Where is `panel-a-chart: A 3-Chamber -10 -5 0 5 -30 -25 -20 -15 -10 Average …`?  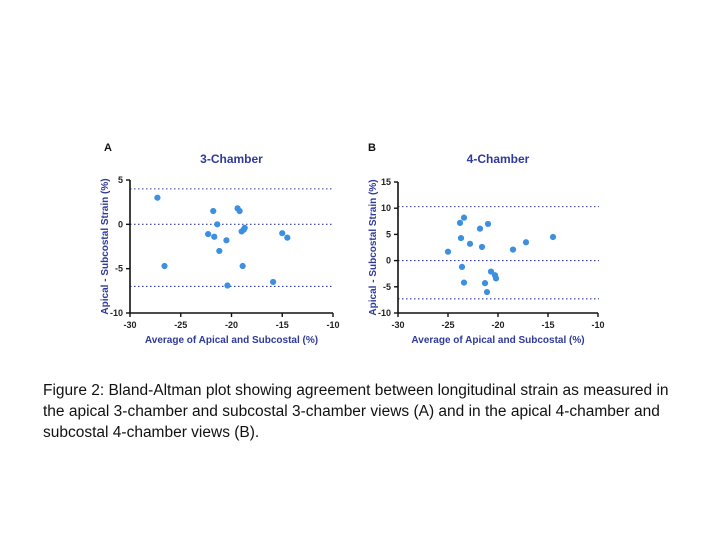 panel-a-chart: A 3-Chamber -10 -5 0 5 -30 -25 -20 -15 -10 Average … is located at coordinates (220, 244).